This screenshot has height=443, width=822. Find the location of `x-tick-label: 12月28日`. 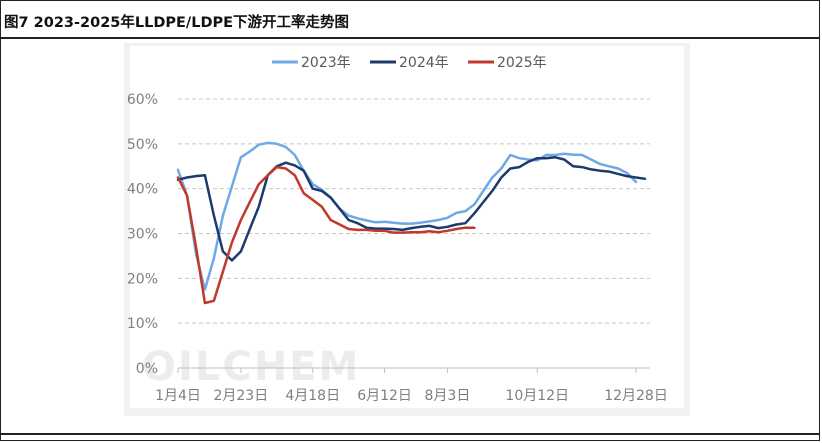

x-tick-label: 12月28日 is located at coordinates (636, 396).